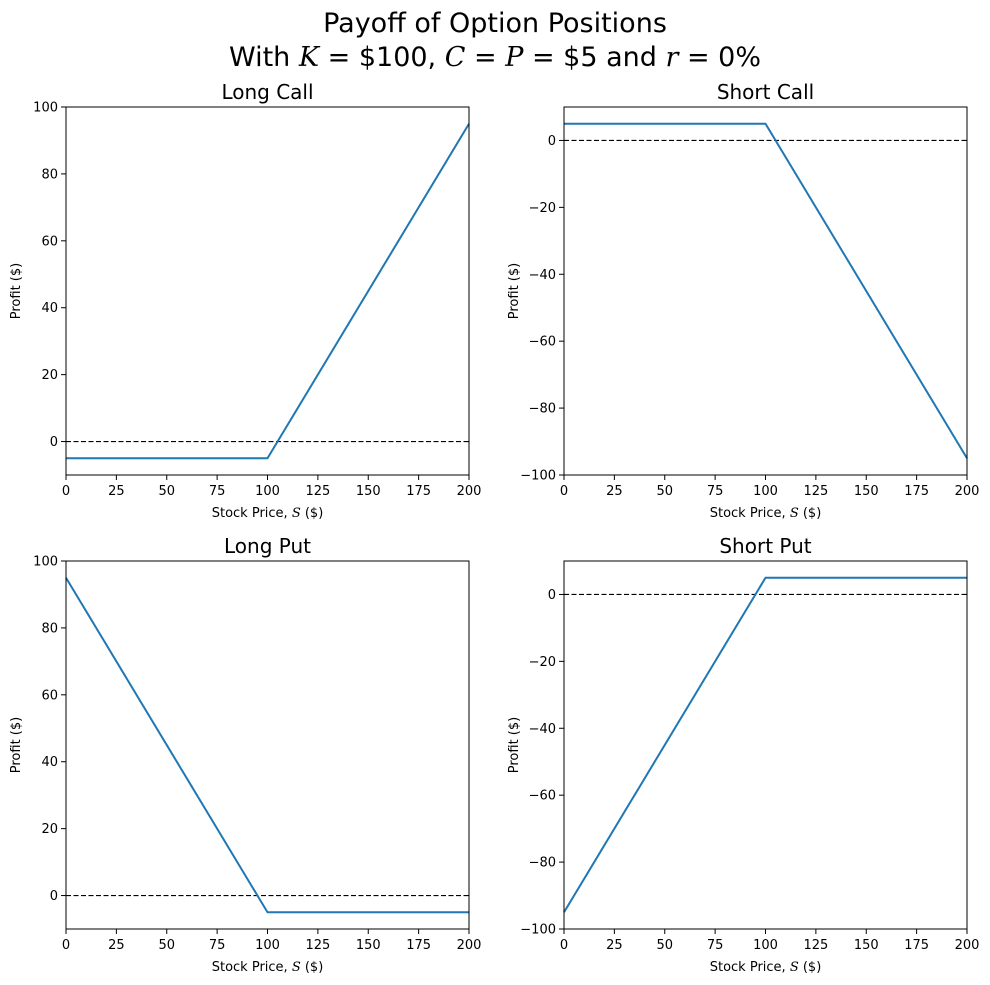 This screenshot has width=990, height=985. Describe the element at coordinates (538, 930) in the screenshot. I see `short-put-ytick-label: −100` at that location.